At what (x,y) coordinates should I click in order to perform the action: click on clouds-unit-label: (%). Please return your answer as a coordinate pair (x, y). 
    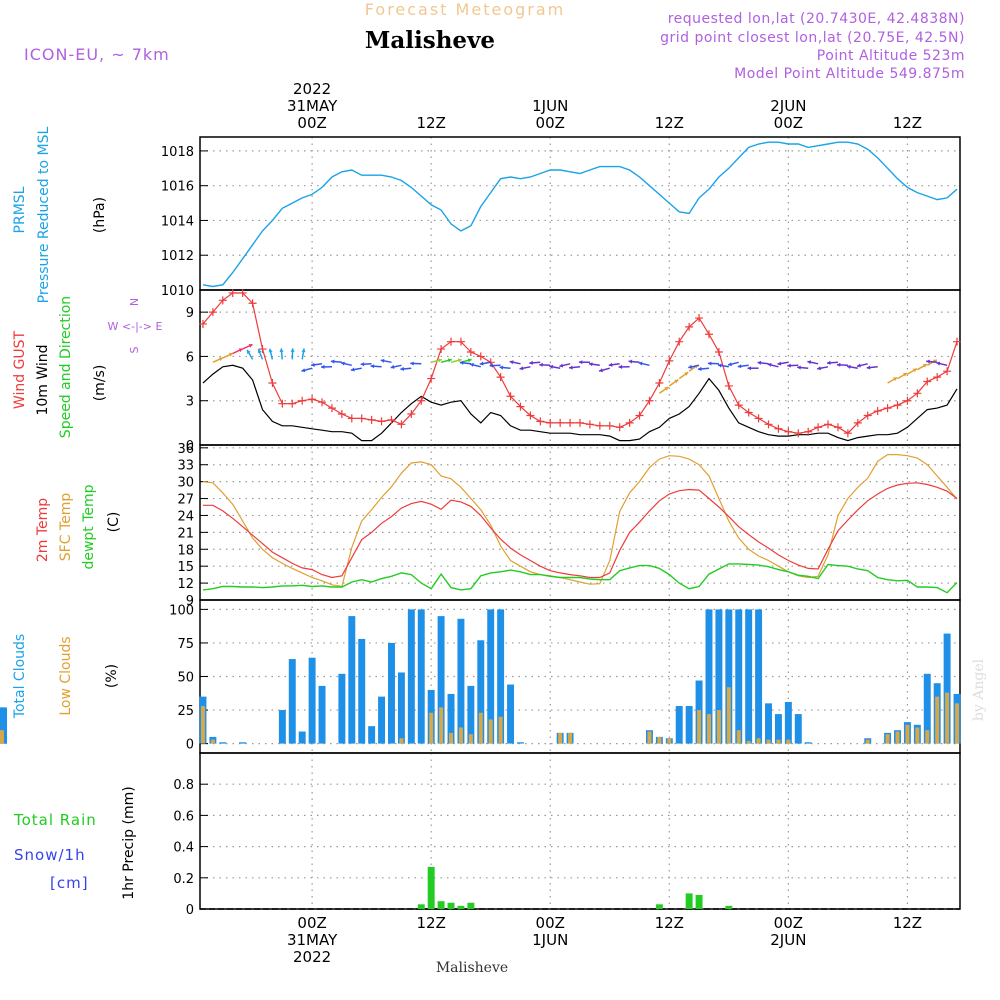
    Looking at the image, I should click on (112, 676).